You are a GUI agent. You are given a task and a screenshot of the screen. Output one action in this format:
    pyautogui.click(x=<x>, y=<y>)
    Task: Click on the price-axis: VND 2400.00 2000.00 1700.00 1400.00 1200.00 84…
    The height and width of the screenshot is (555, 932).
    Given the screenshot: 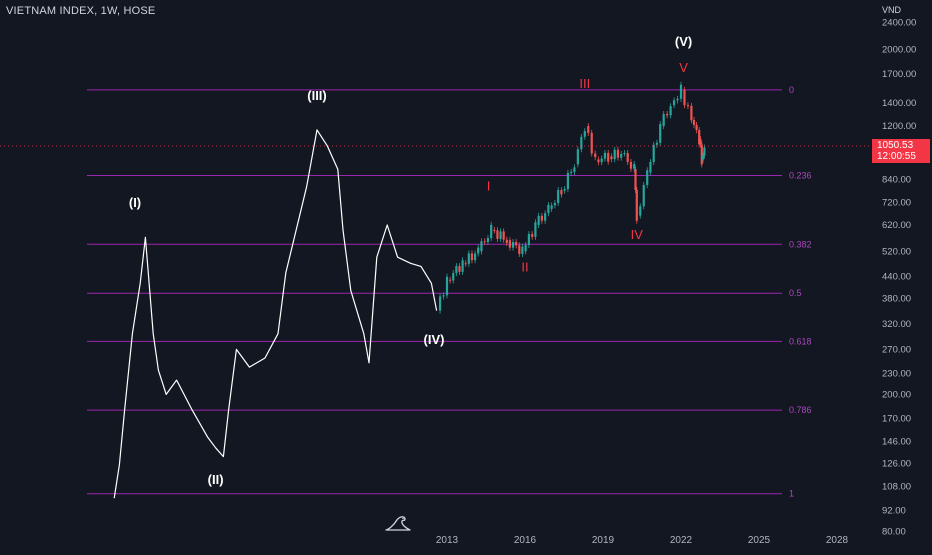 What is the action you would take?
    pyautogui.click(x=902, y=275)
    